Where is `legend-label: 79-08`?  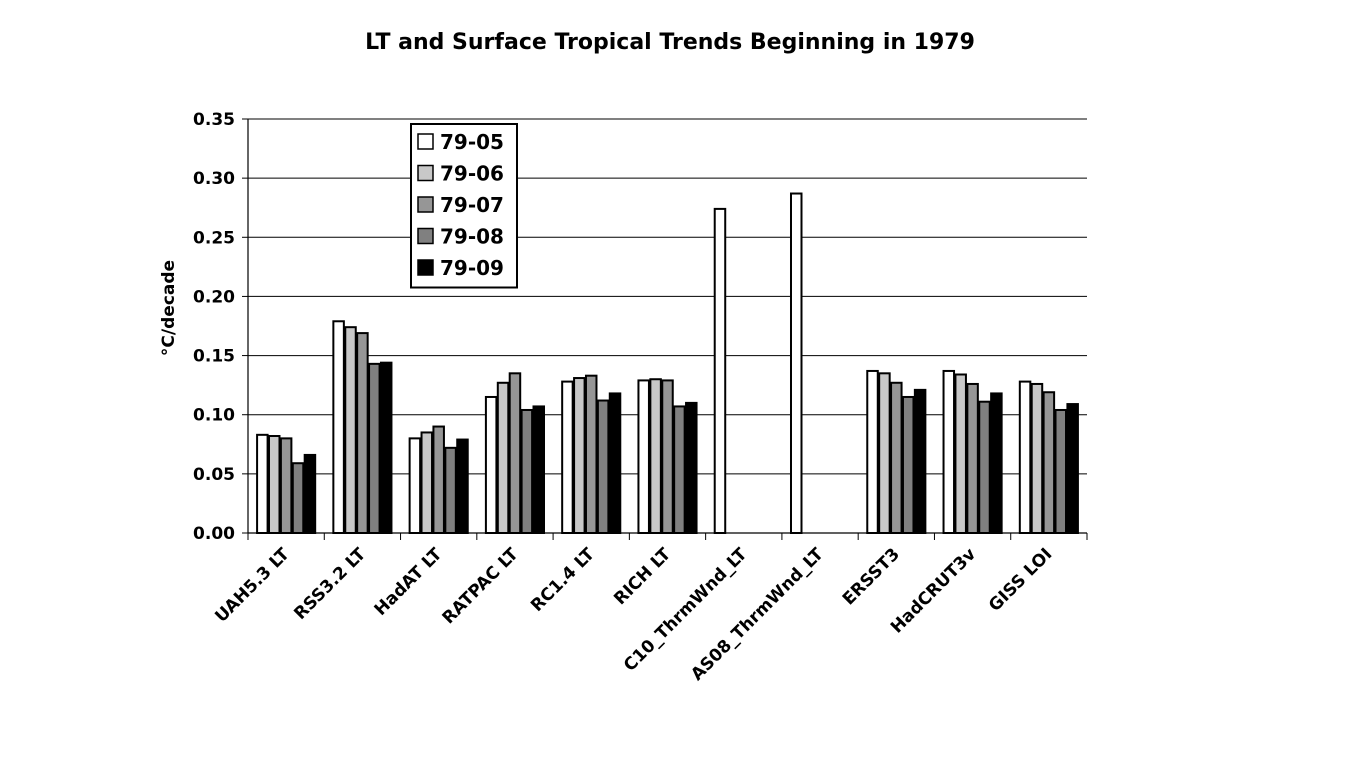 legend-label: 79-08 is located at coordinates (472, 237).